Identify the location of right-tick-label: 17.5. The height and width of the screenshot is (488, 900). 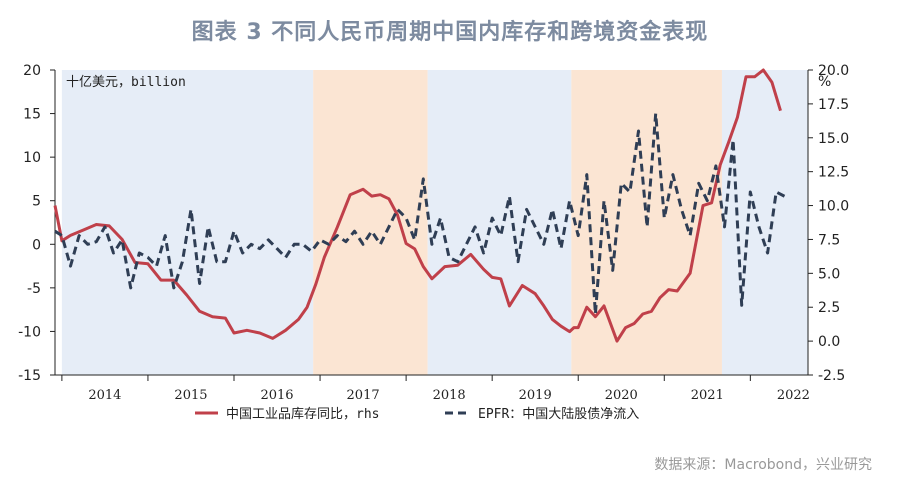
(833, 105).